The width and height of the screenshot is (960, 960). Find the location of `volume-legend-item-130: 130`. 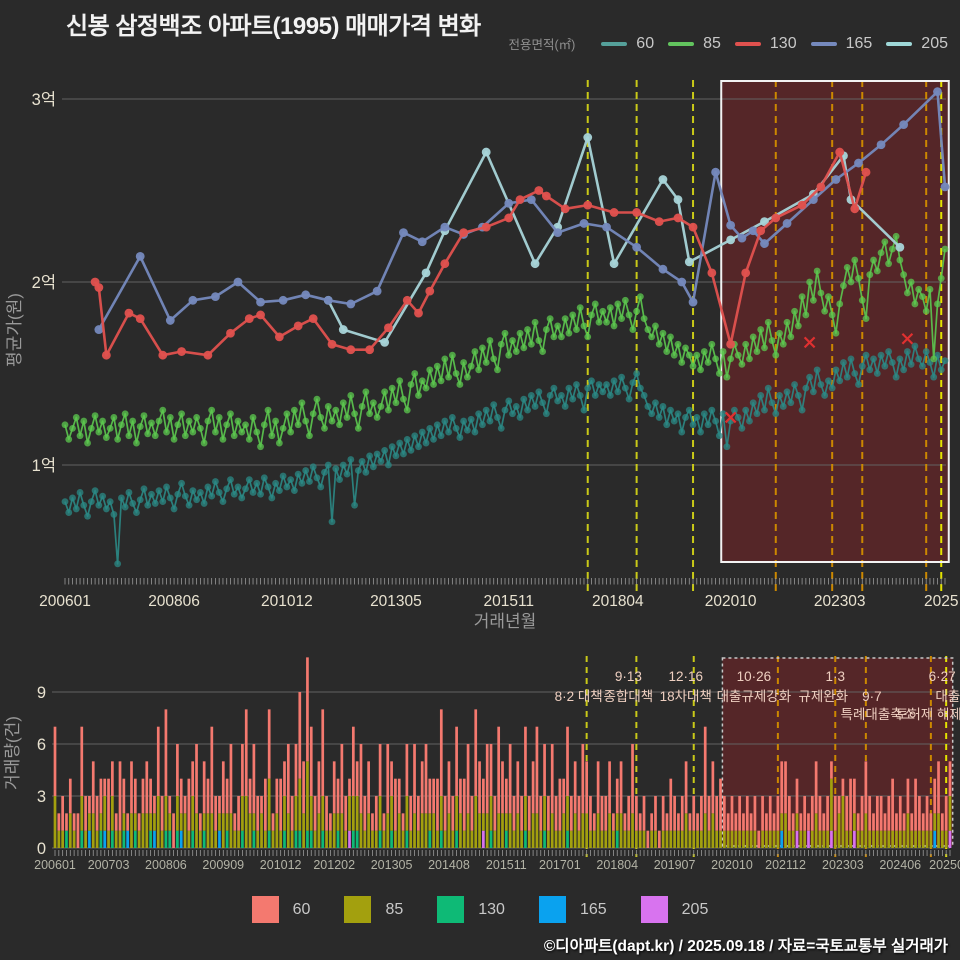

volume-legend-item-130: 130 is located at coordinates (471, 909).